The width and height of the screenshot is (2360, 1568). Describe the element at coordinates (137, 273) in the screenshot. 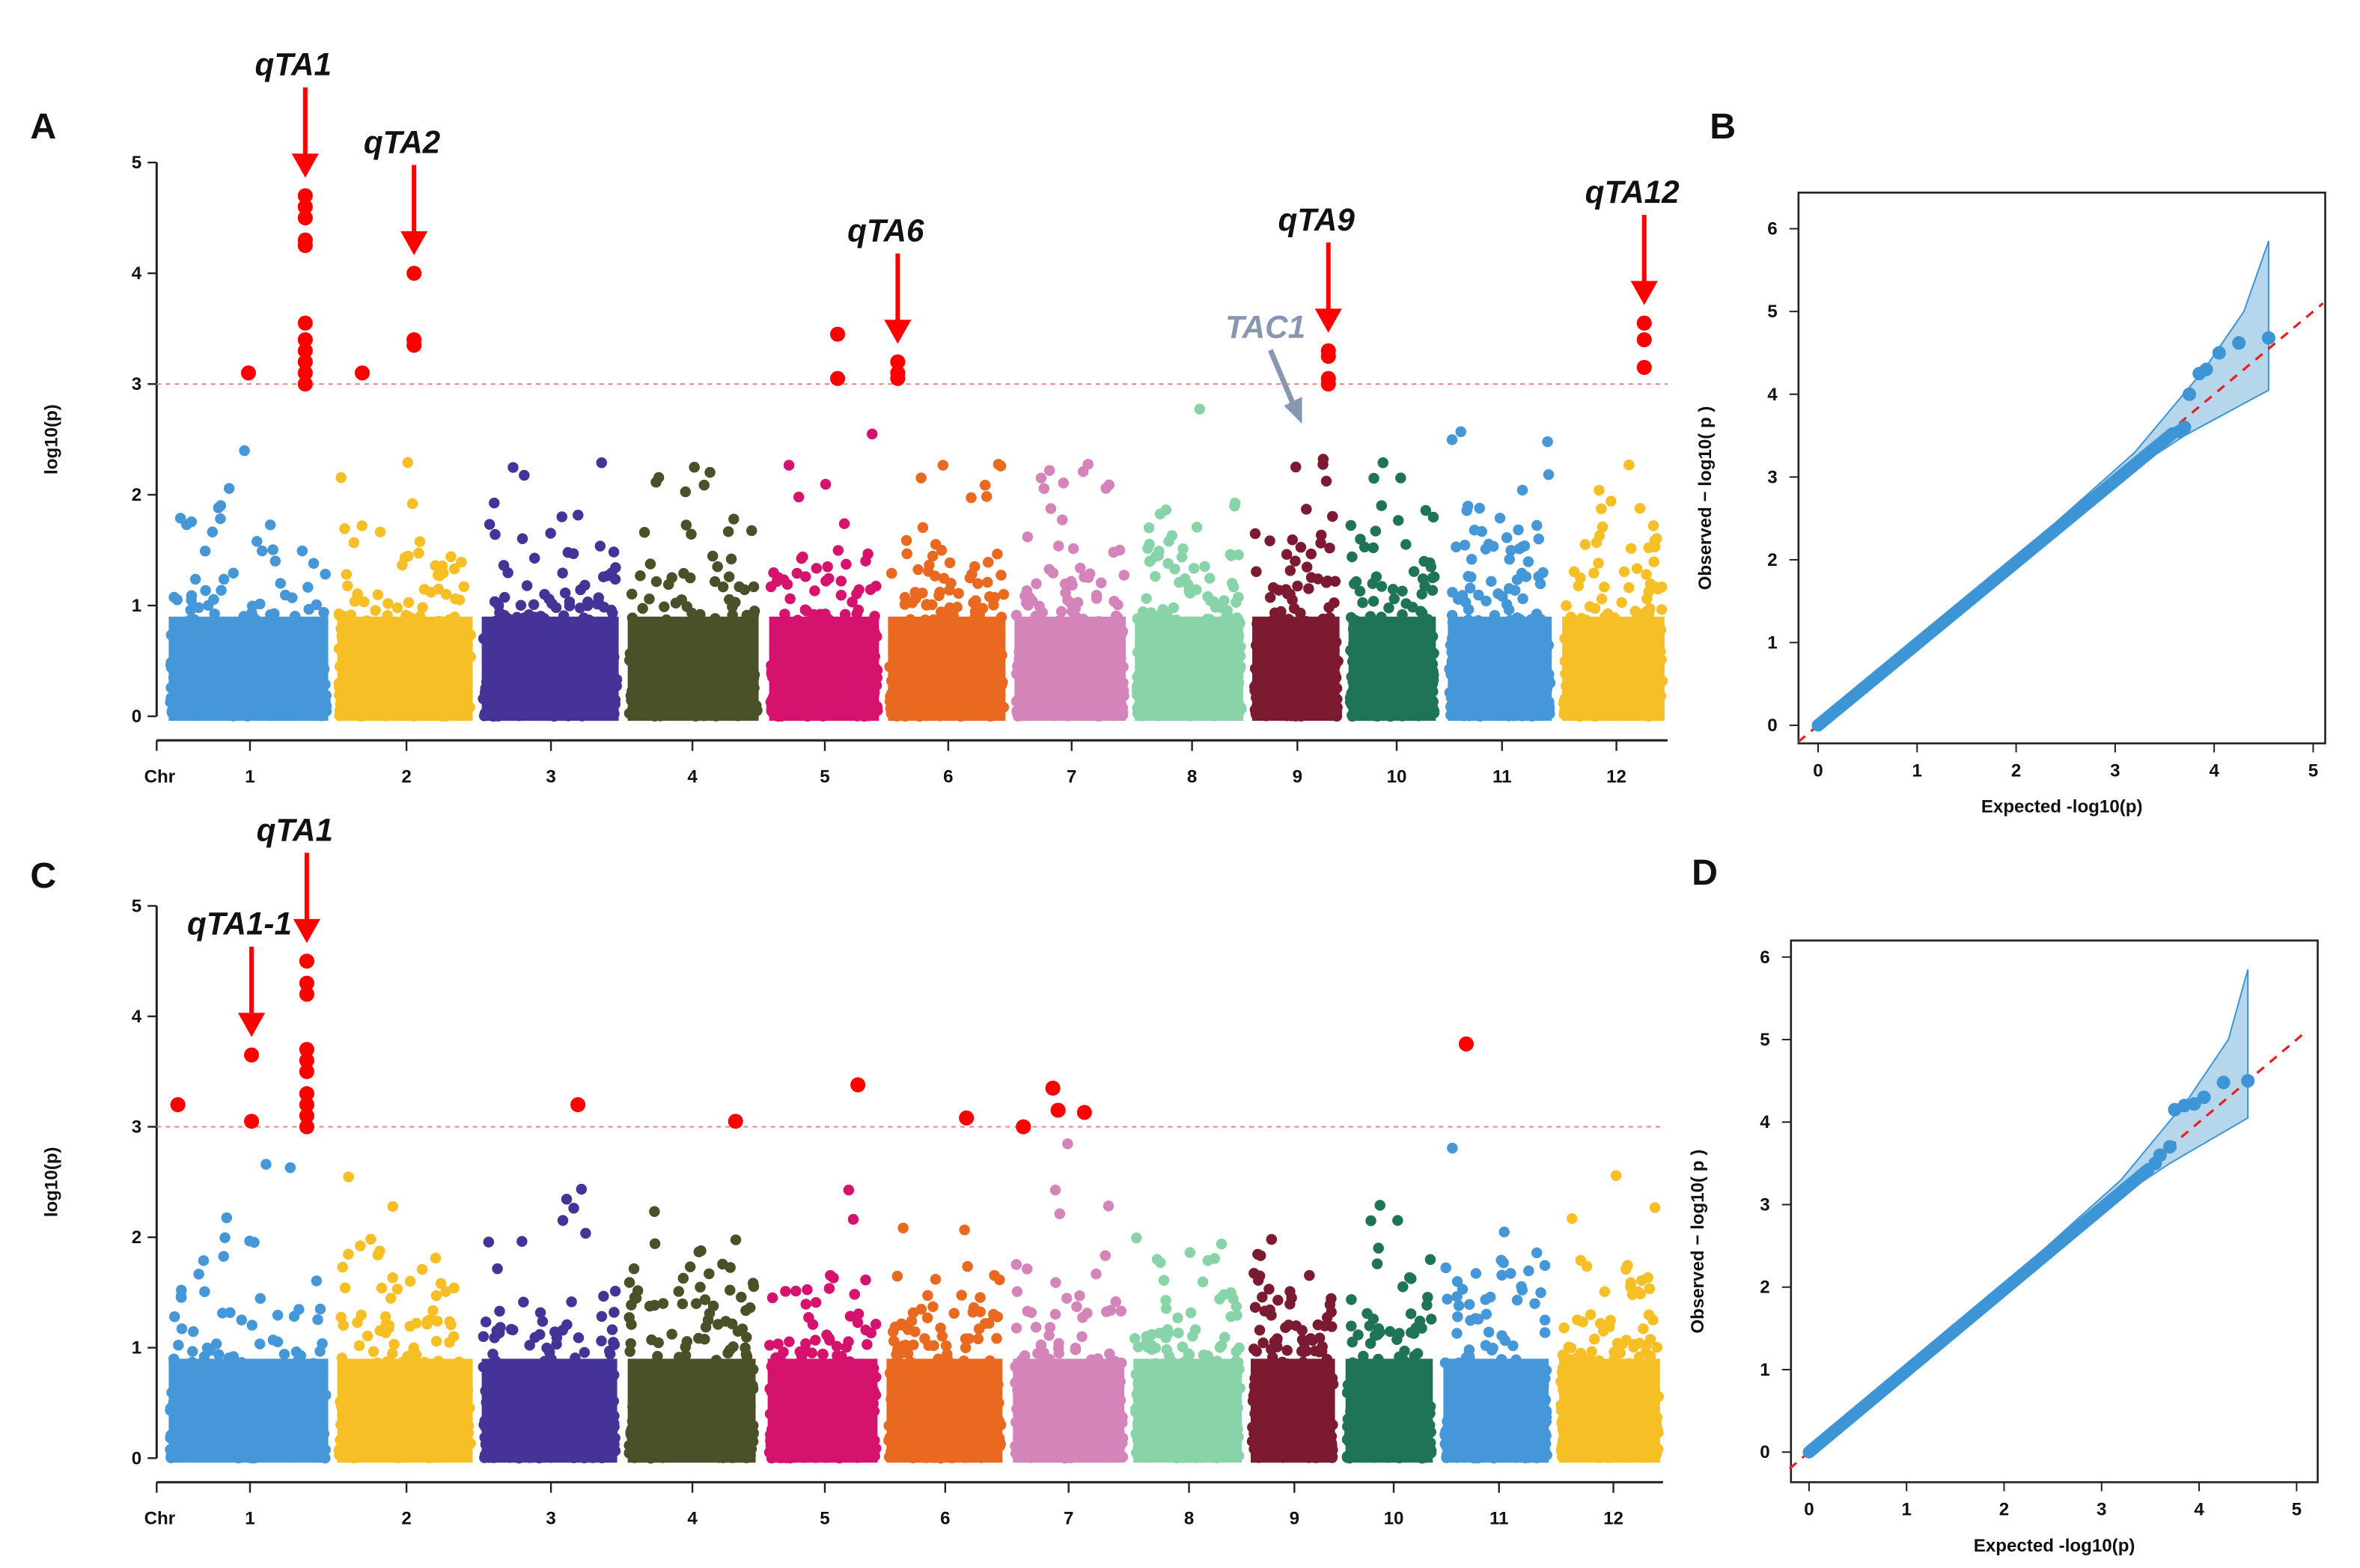

I see `y-tick-label: 4` at that location.